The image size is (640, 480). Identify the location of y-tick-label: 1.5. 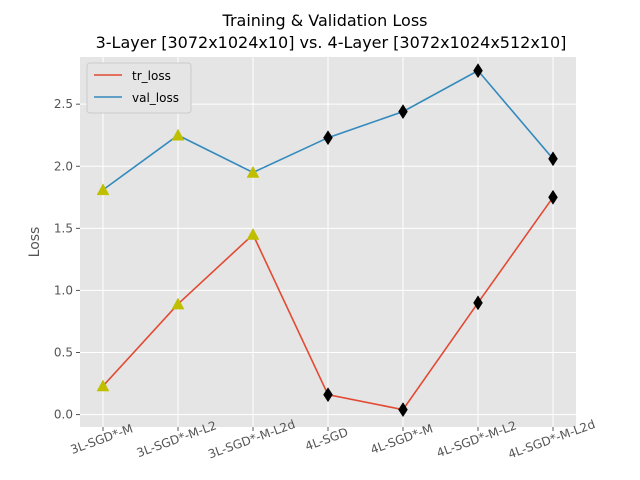
(63, 228).